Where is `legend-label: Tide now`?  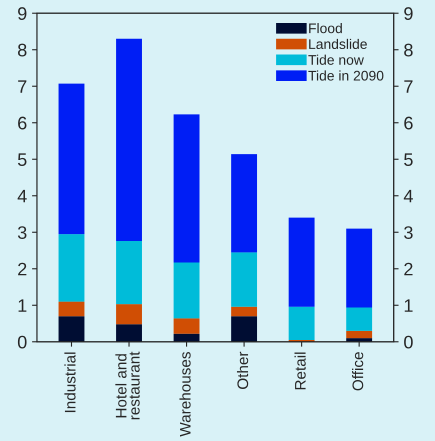
legend-label: Tide now is located at coordinates (336, 59).